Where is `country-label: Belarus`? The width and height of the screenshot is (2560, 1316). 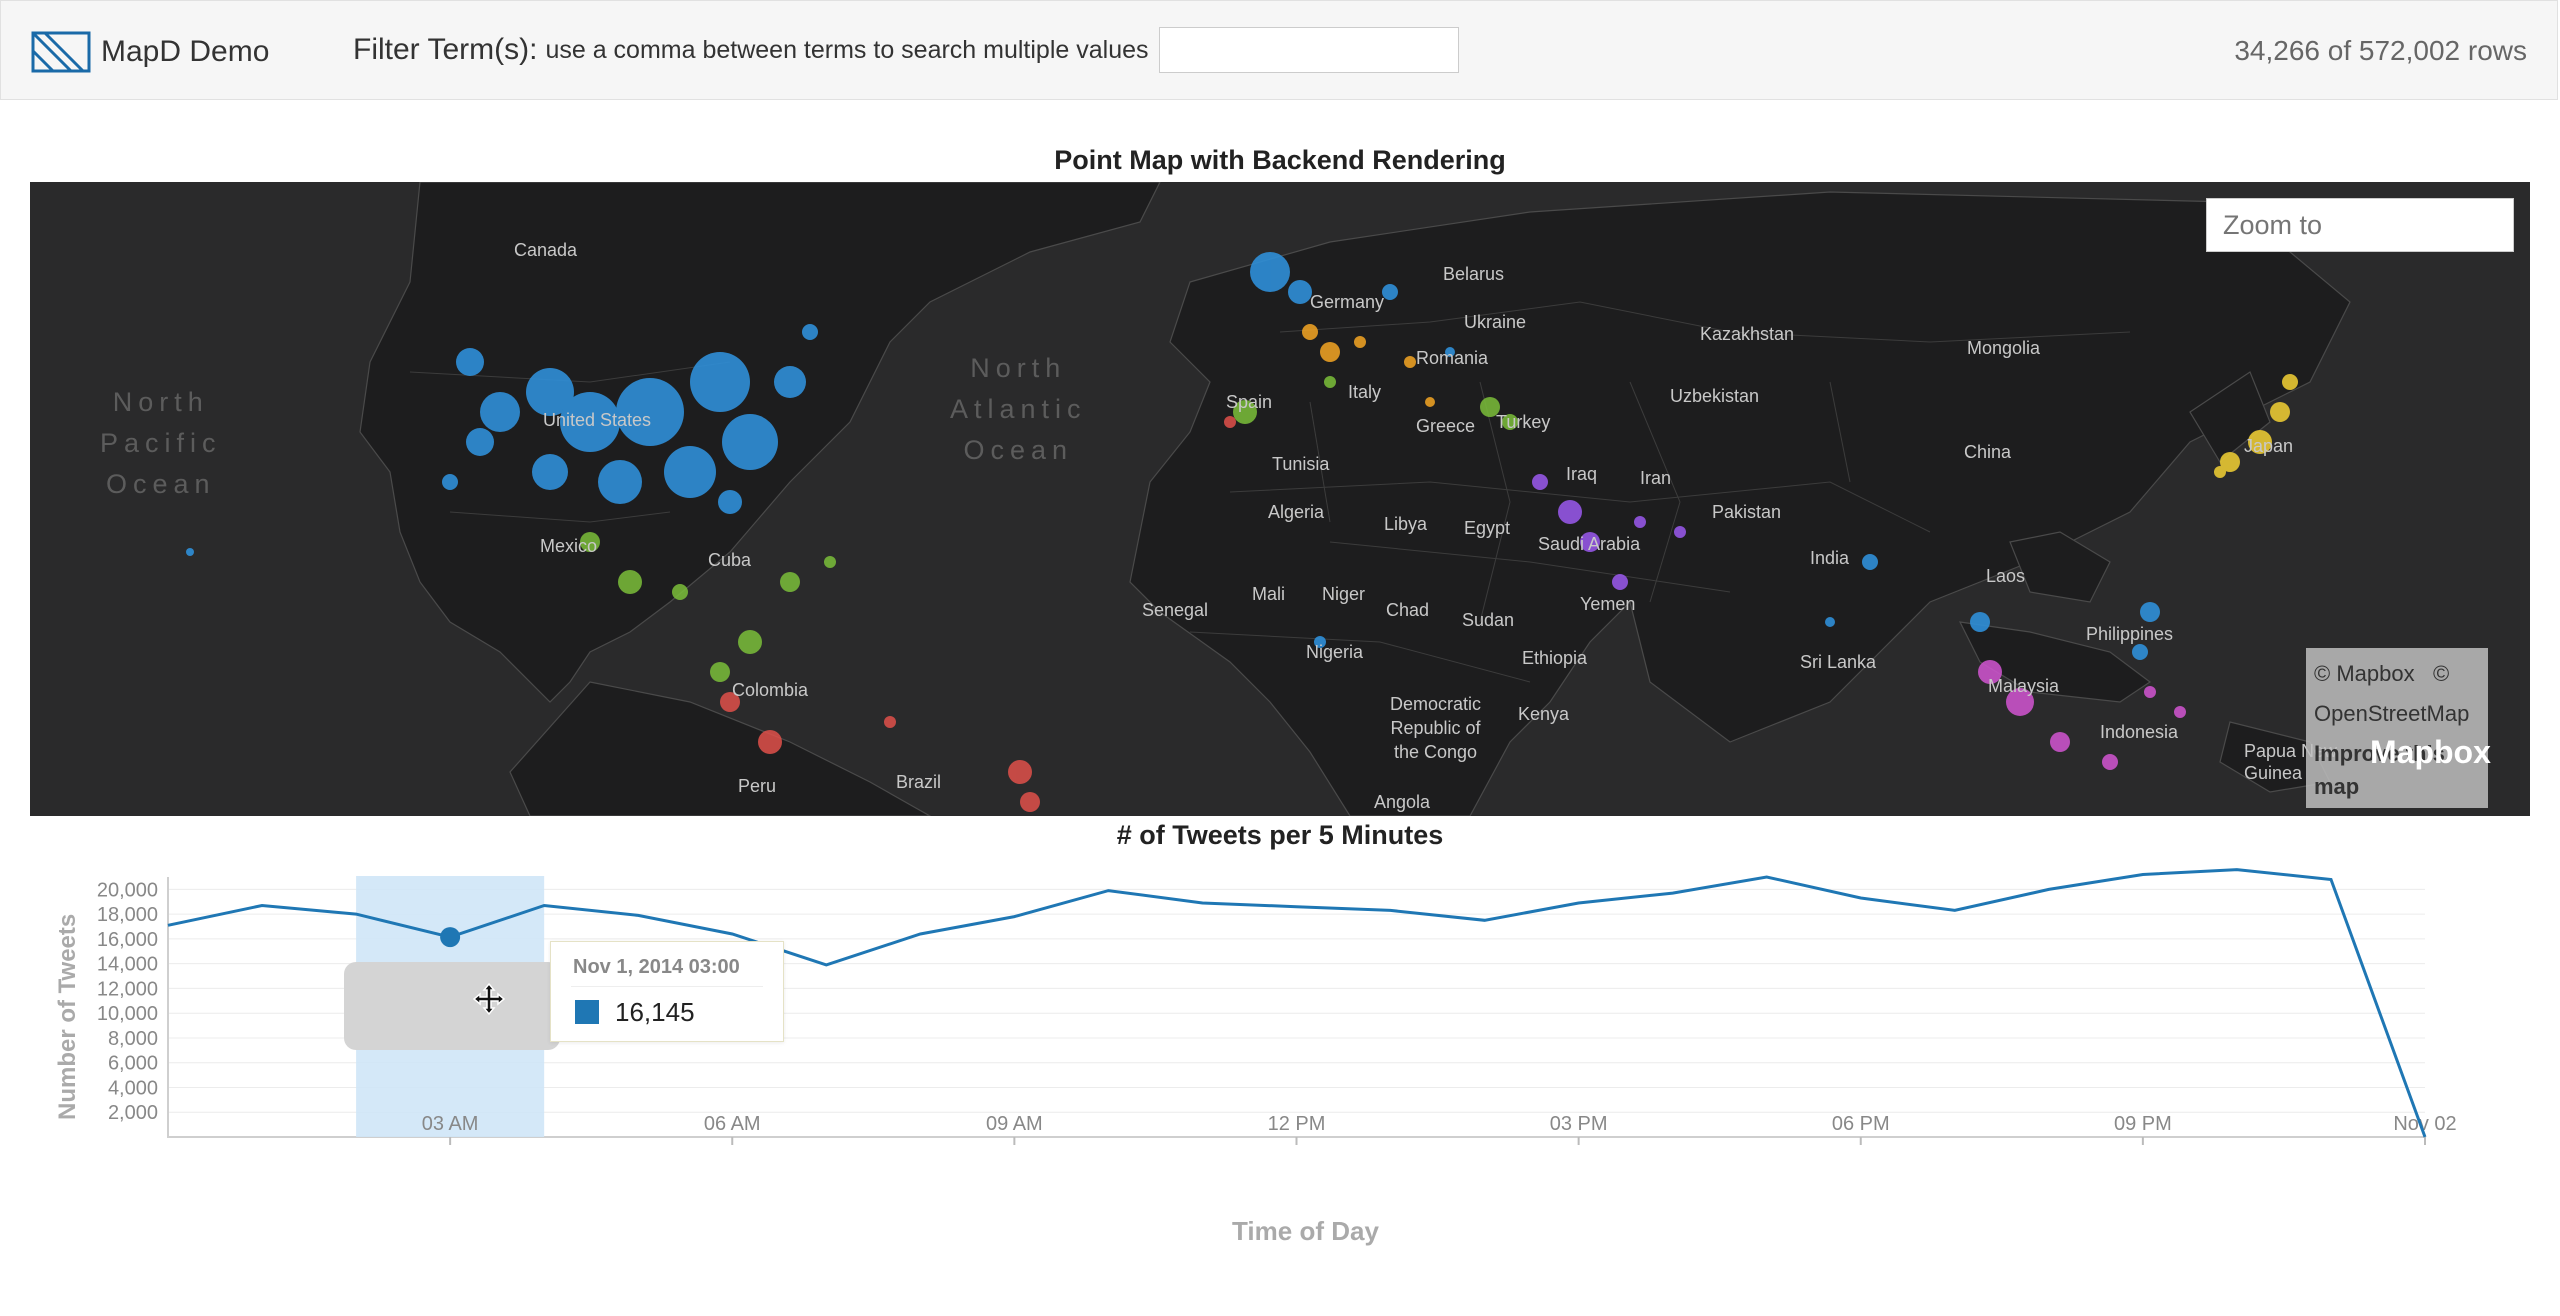 country-label: Belarus is located at coordinates (1474, 274).